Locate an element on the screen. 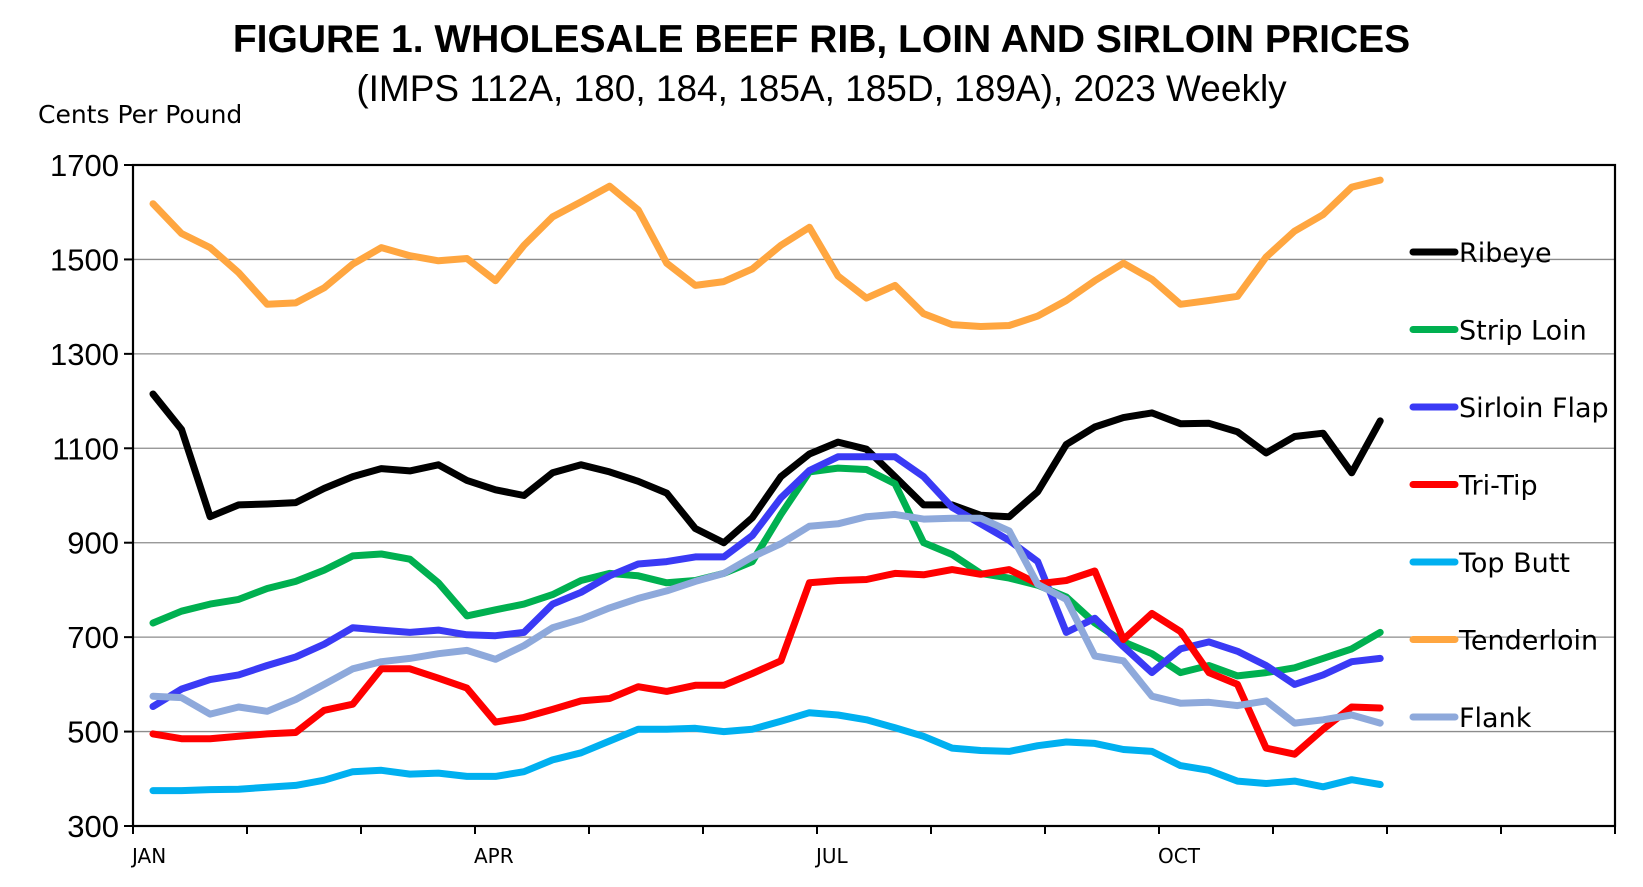 The image size is (1643, 887). x-tick-label: JAN is located at coordinates (148, 856).